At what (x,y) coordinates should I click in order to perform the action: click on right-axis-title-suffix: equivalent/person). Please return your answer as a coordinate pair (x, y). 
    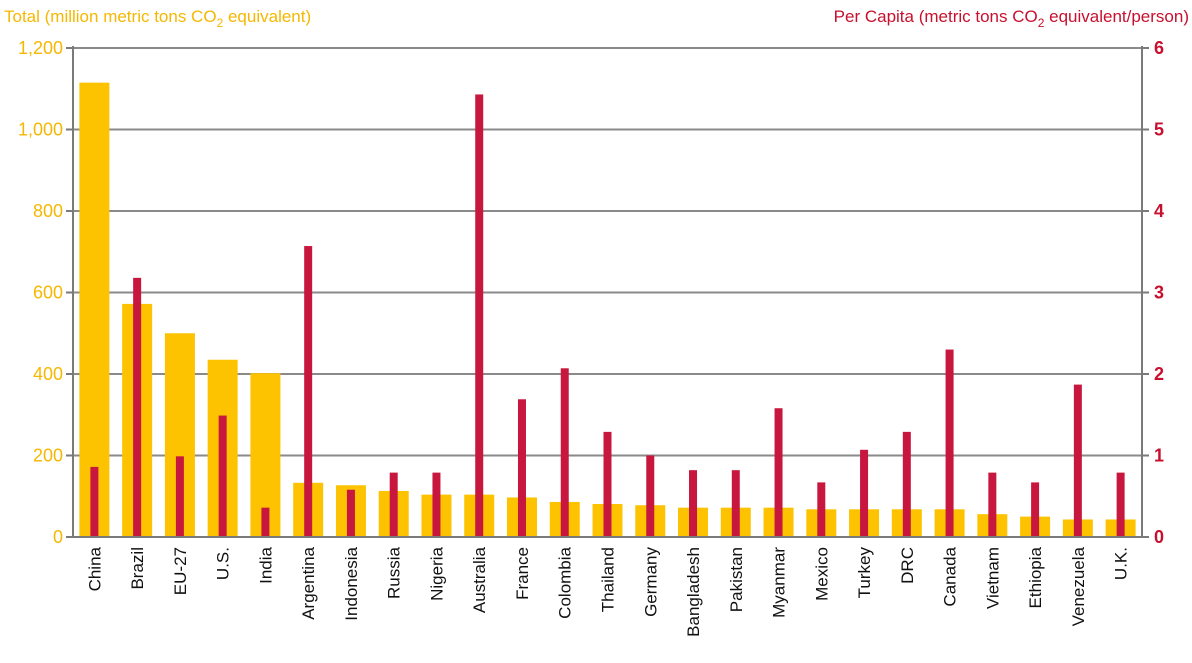
    Looking at the image, I should click on (1116, 16).